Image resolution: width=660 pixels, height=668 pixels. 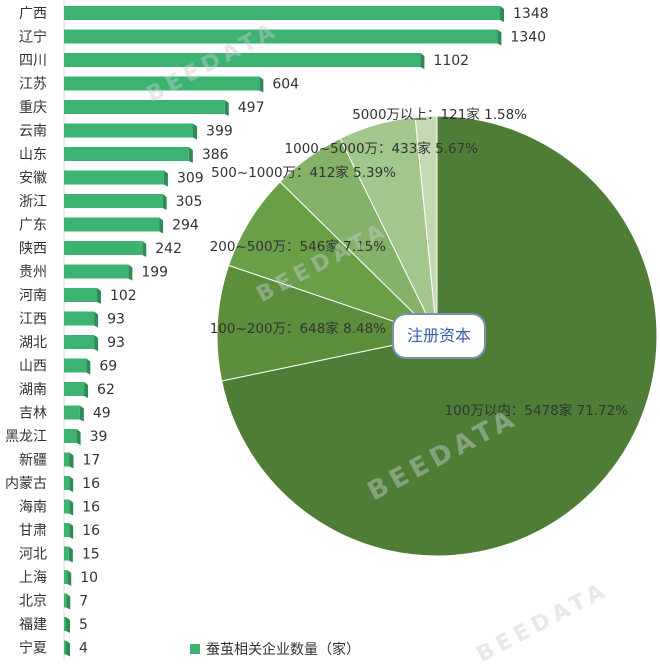 I want to click on bar-category-label: 广西, so click(x=33, y=14).